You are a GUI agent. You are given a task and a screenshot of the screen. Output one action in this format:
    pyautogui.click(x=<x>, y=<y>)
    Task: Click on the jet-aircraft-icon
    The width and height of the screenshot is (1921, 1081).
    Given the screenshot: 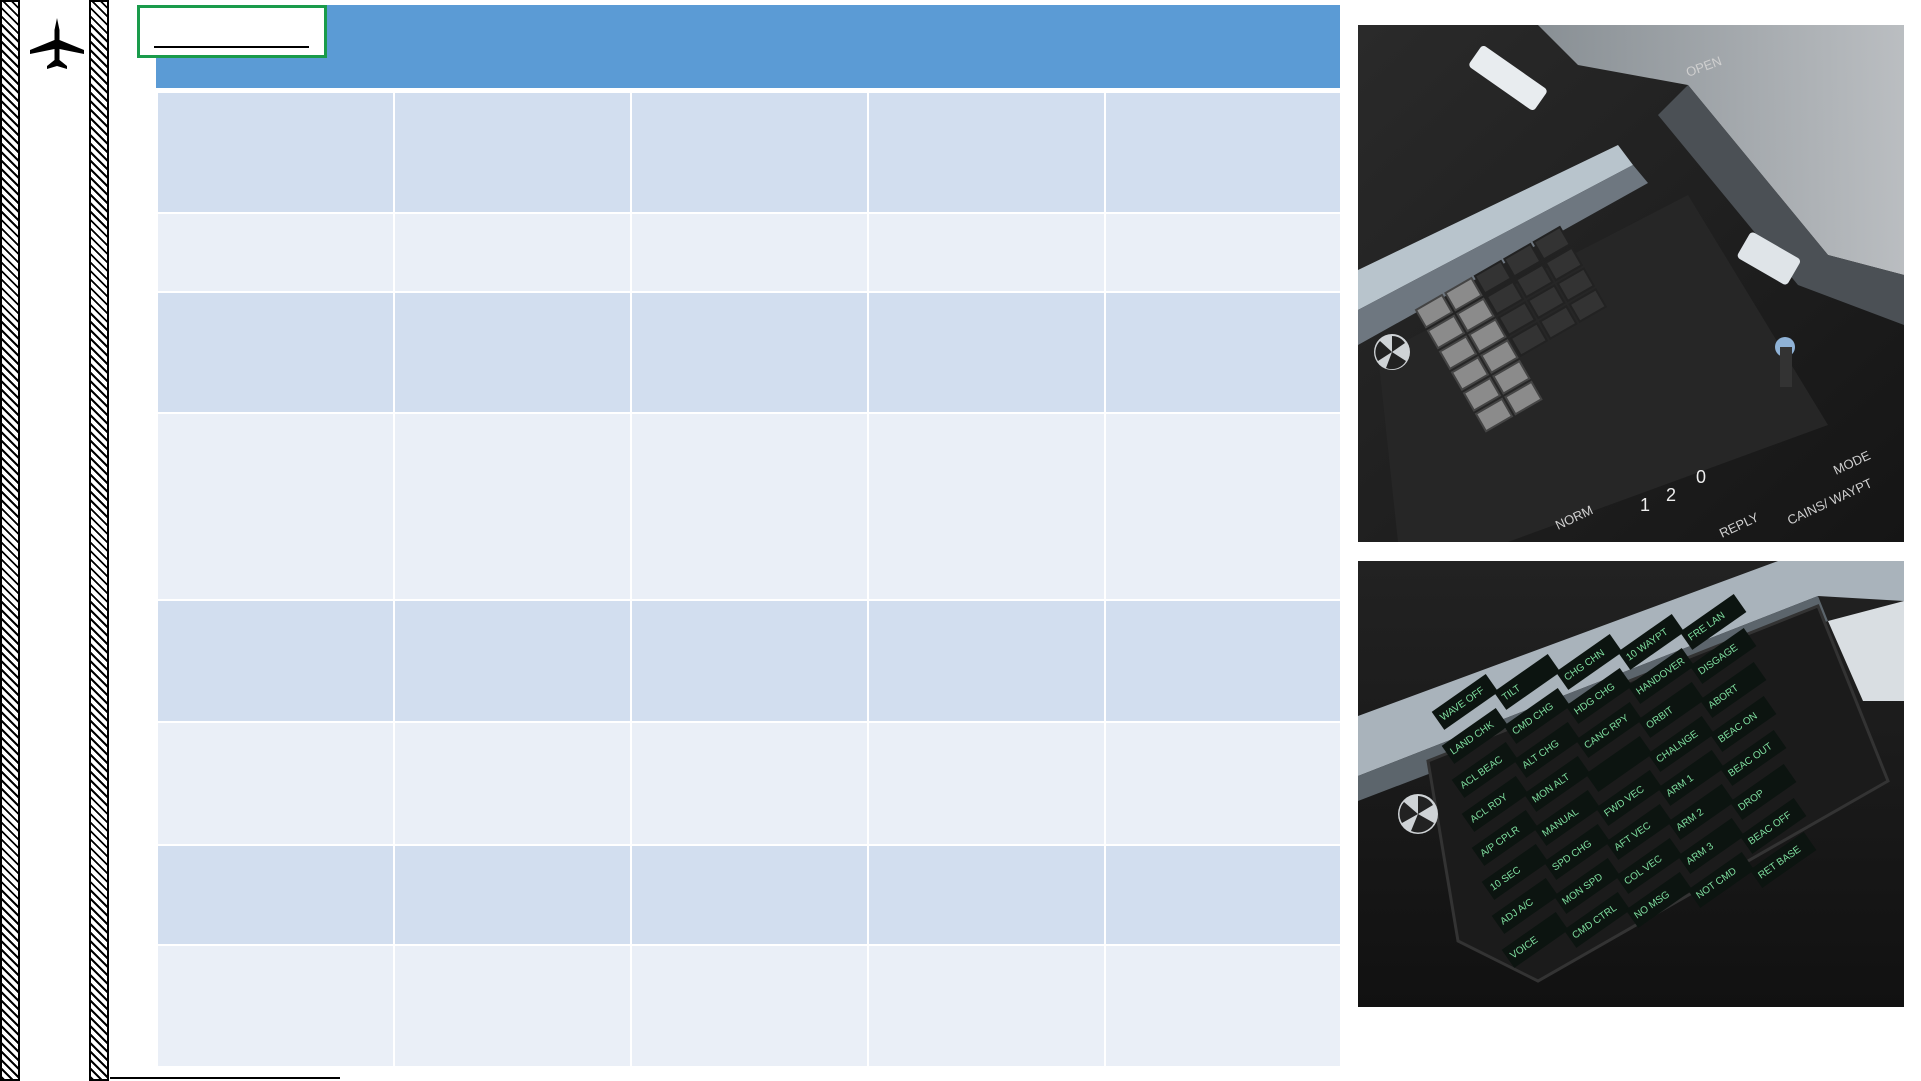 What is the action you would take?
    pyautogui.click(x=57, y=43)
    